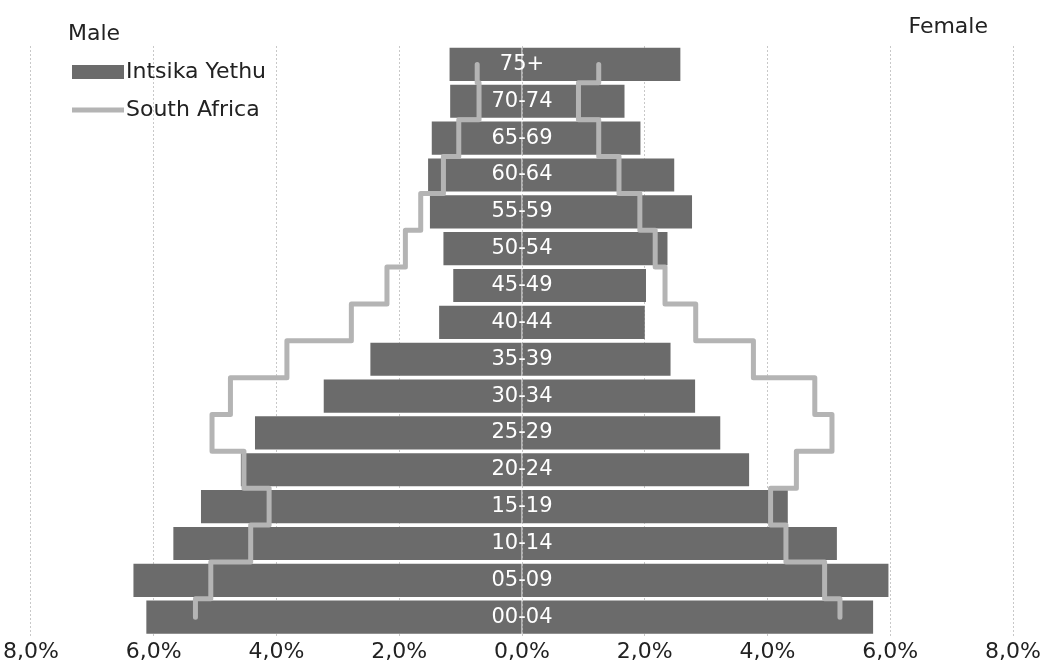 The image size is (1044, 672). Describe the element at coordinates (522, 578) in the screenshot. I see `y-tick-label: 05-09` at that location.